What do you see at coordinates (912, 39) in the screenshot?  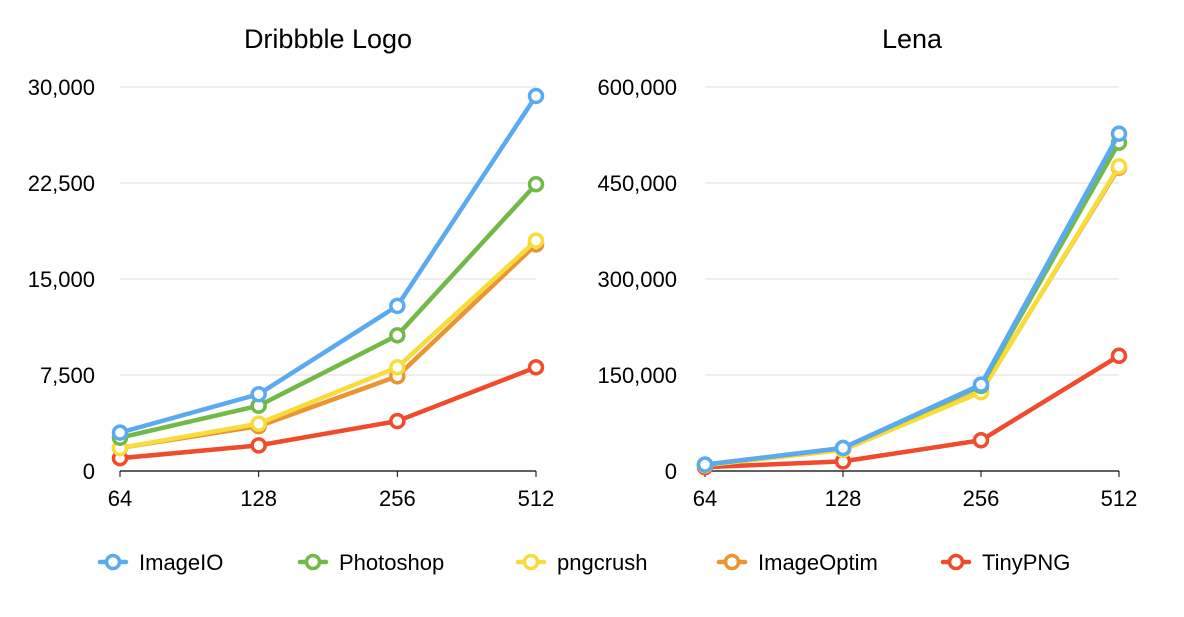 I see `chart-title: Lena` at bounding box center [912, 39].